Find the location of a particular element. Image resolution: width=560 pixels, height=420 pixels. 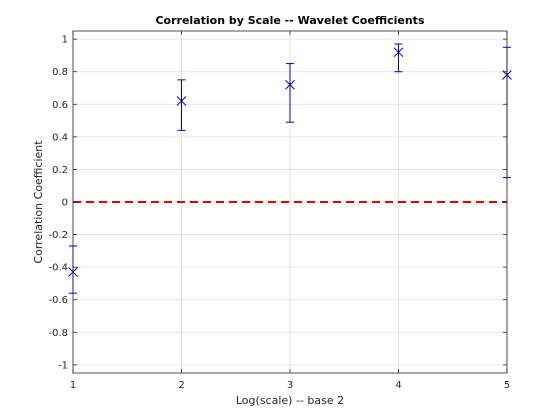

y-axis-label: Correlation Coefficient is located at coordinates (38, 202).